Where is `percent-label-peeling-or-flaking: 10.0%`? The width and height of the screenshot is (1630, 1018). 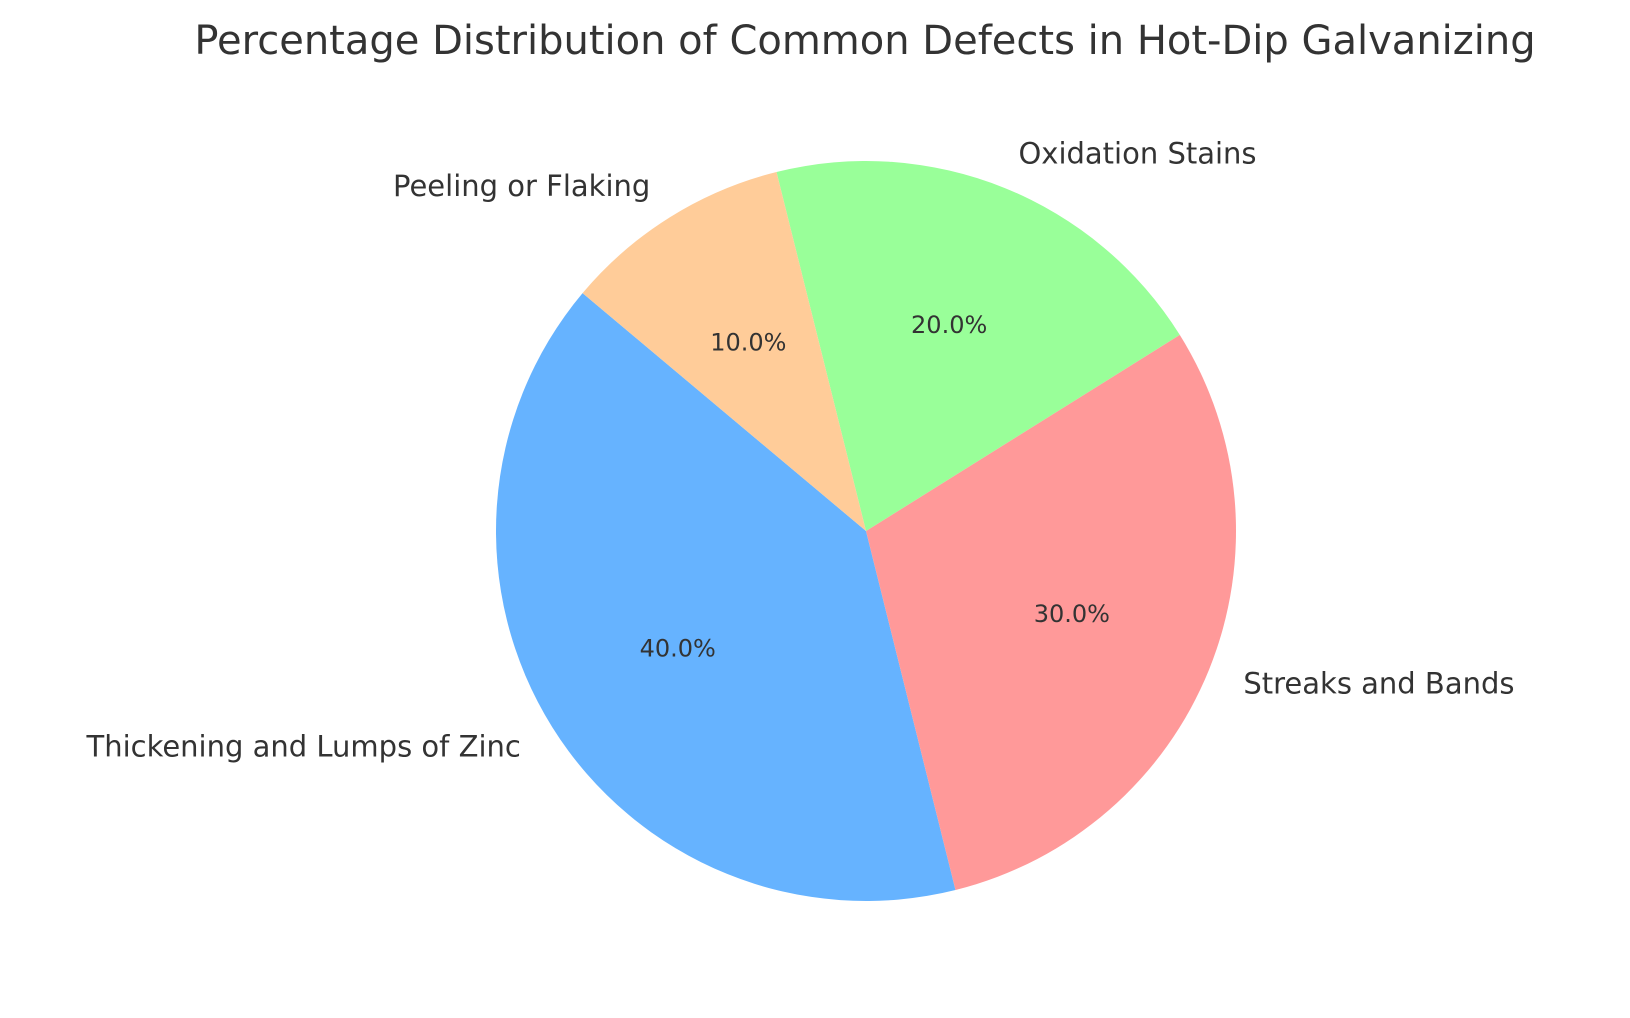
percent-label-peeling-or-flaking: 10.0% is located at coordinates (748, 343).